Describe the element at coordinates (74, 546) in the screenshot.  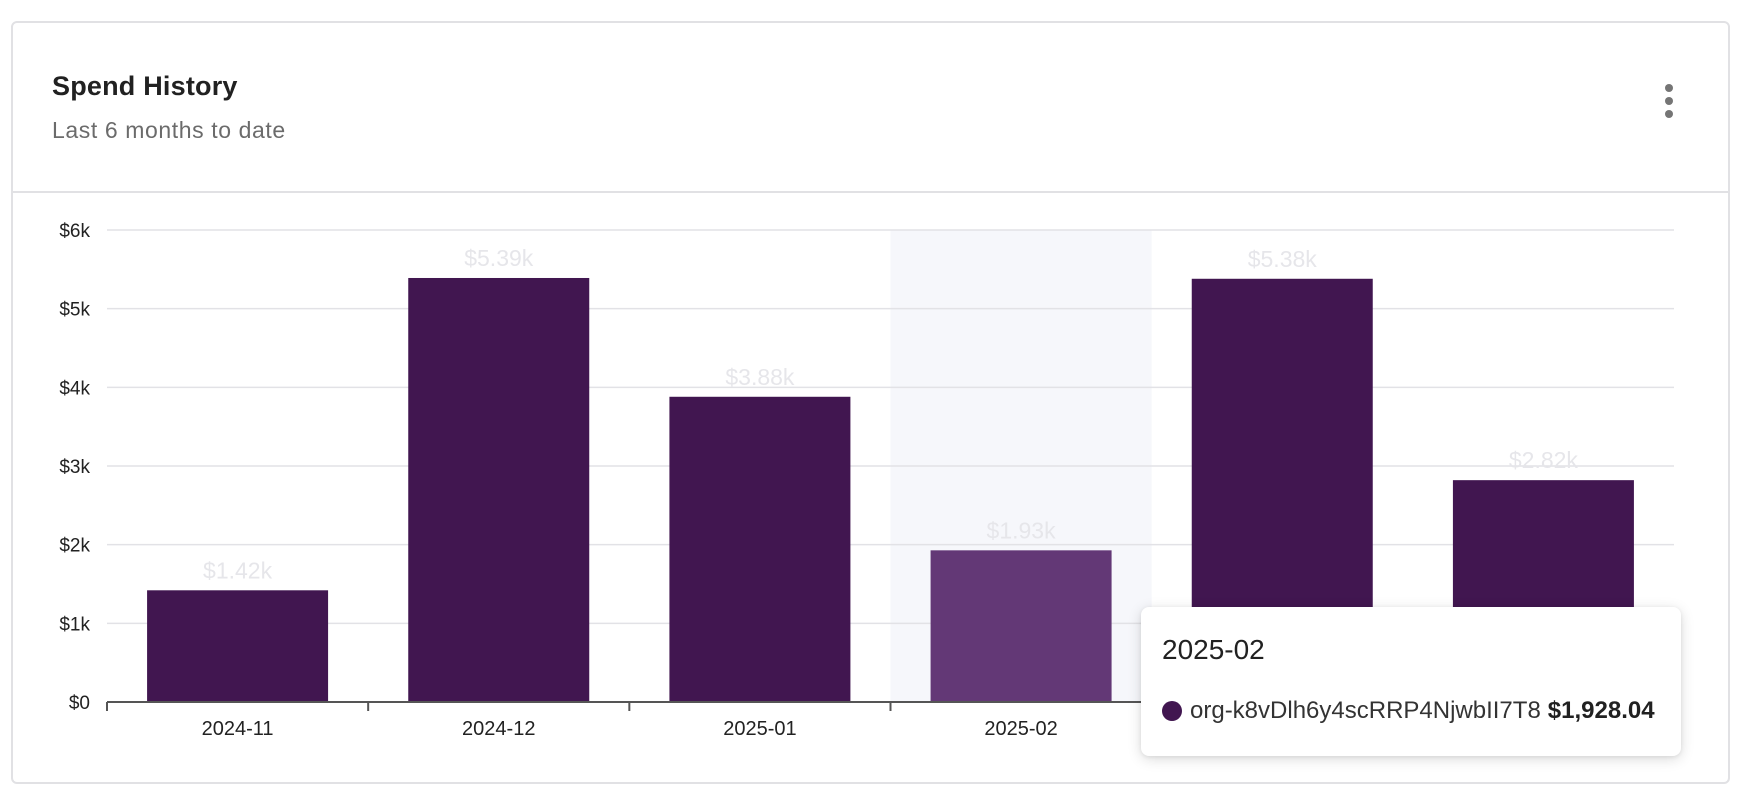
I see `y-tick-label: $2k` at that location.